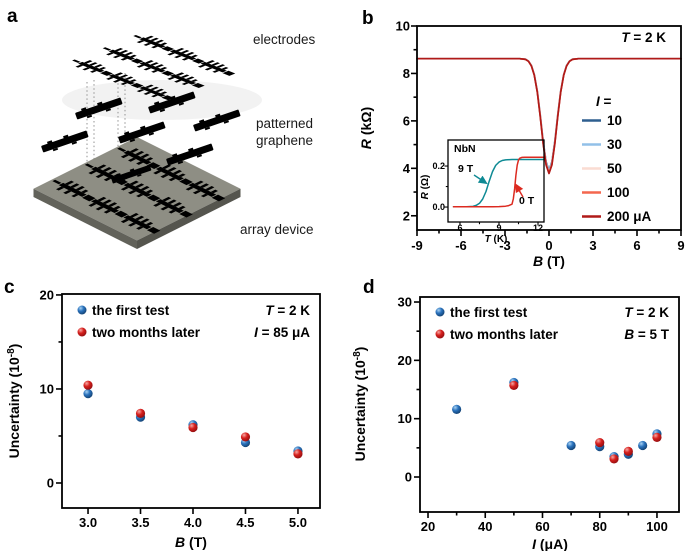  What do you see at coordinates (629, 216) in the screenshot?
I see `legend-label-200: 200 μA` at bounding box center [629, 216].